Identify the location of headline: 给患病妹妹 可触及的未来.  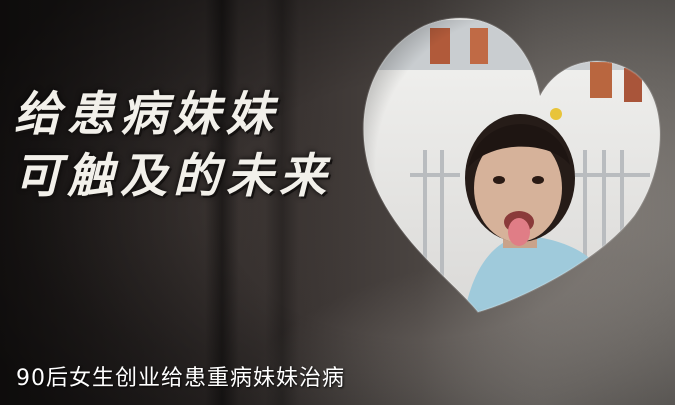
(173, 146).